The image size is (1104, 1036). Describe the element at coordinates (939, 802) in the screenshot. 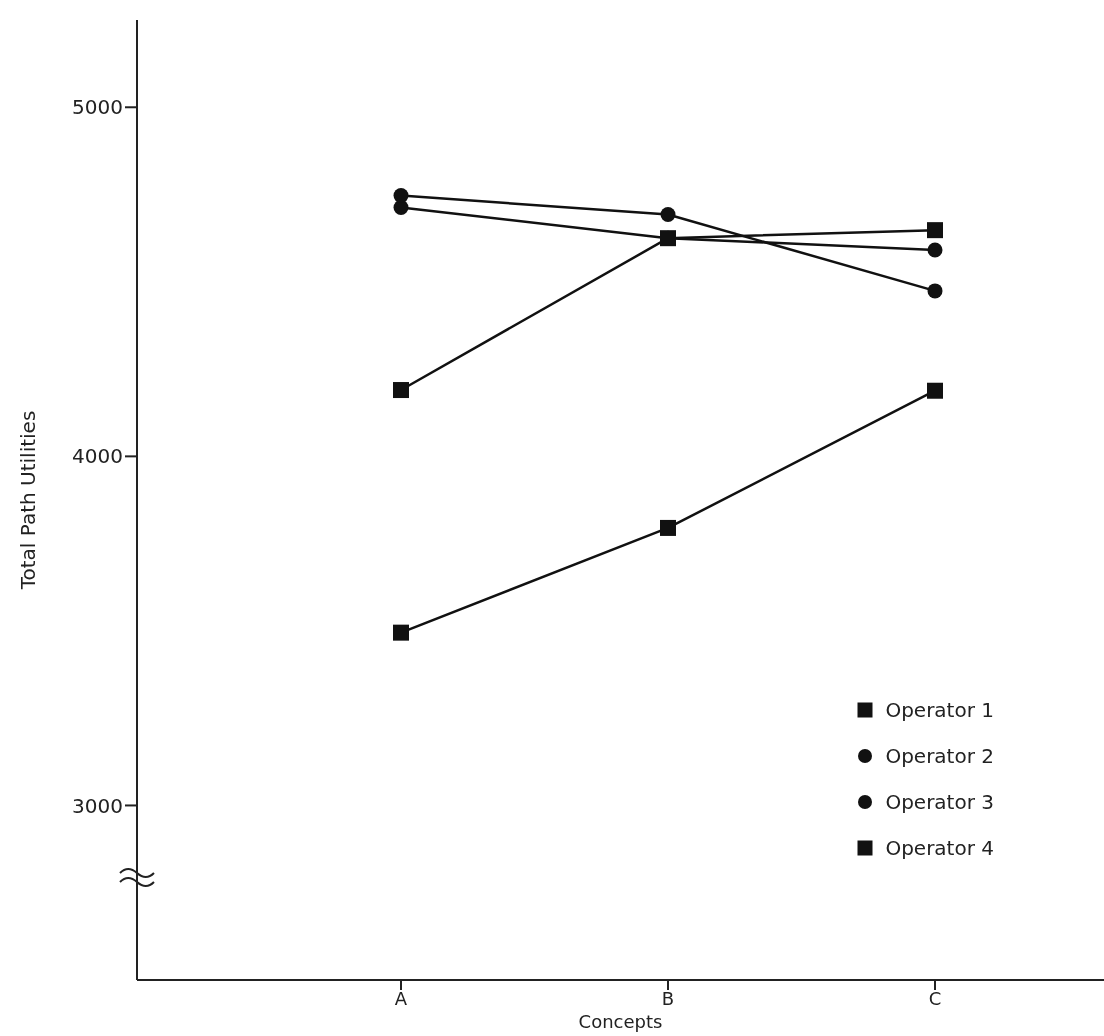

I see `legend-label: Operator 3` at that location.